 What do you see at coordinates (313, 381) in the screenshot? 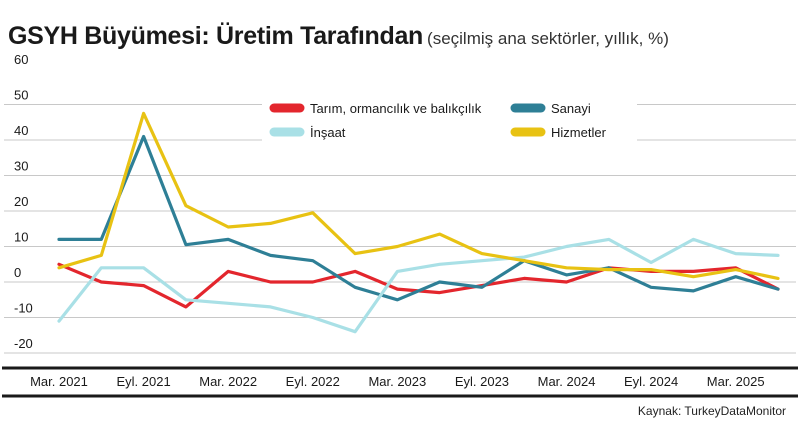
I see `x-tick-label: Eyl. 2022` at bounding box center [313, 381].